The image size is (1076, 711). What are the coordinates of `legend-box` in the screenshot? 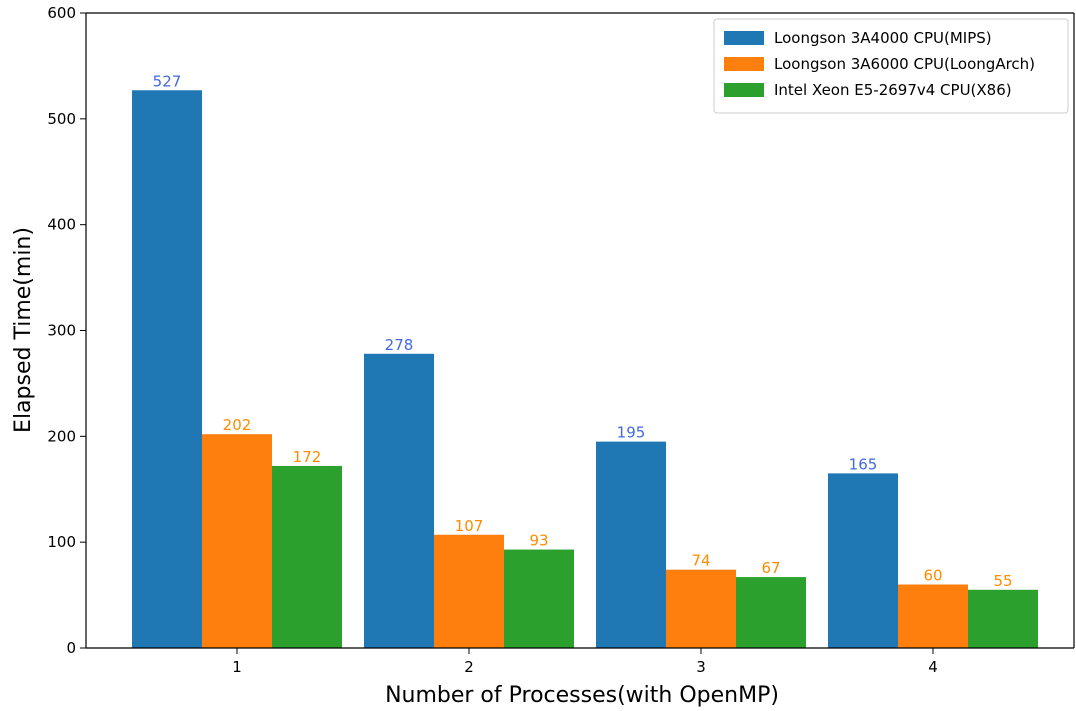 It's located at (891, 66).